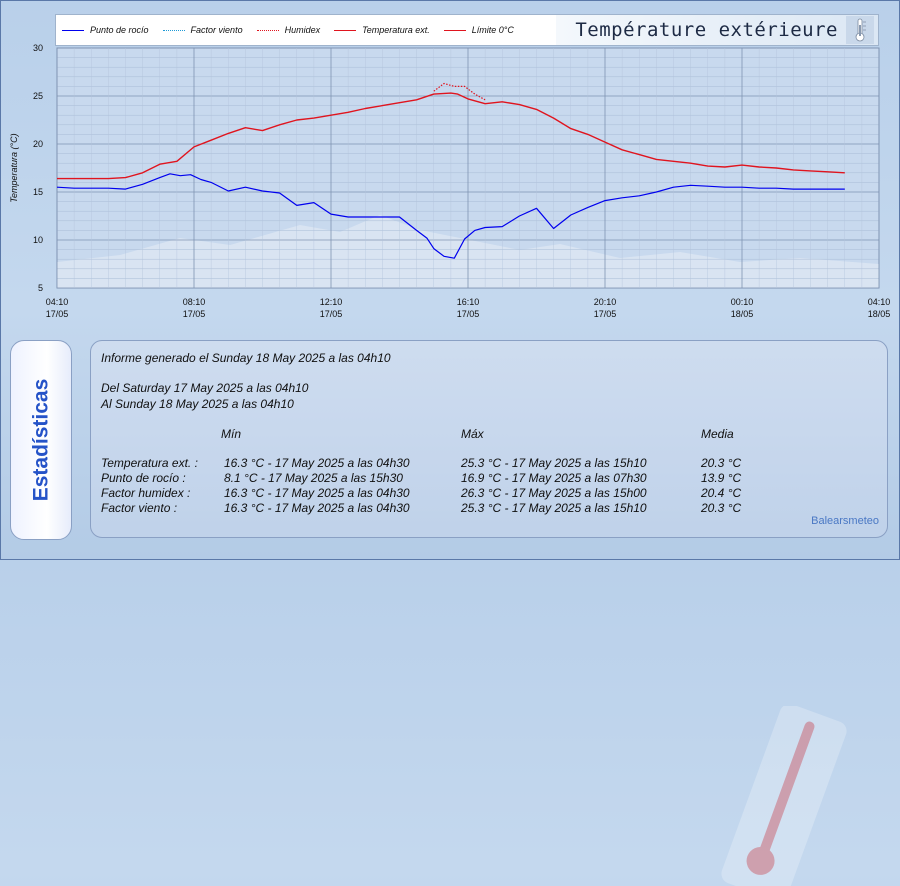 The width and height of the screenshot is (900, 886). What do you see at coordinates (38, 96) in the screenshot?
I see `y-tick-label: 25` at bounding box center [38, 96].